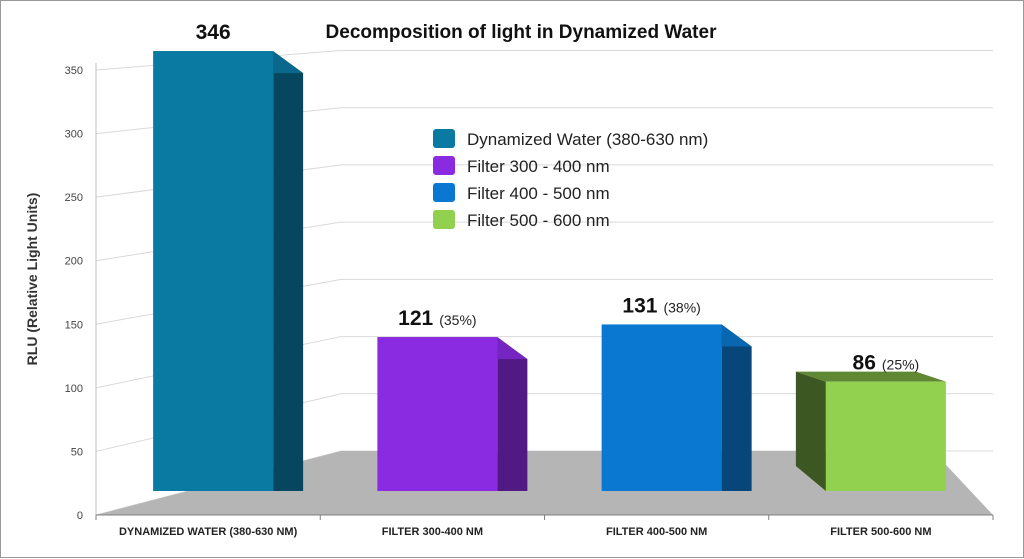 Image resolution: width=1024 pixels, height=559 pixels. I want to click on legend-entry: Filter 400 - 500 nm, so click(521, 193).